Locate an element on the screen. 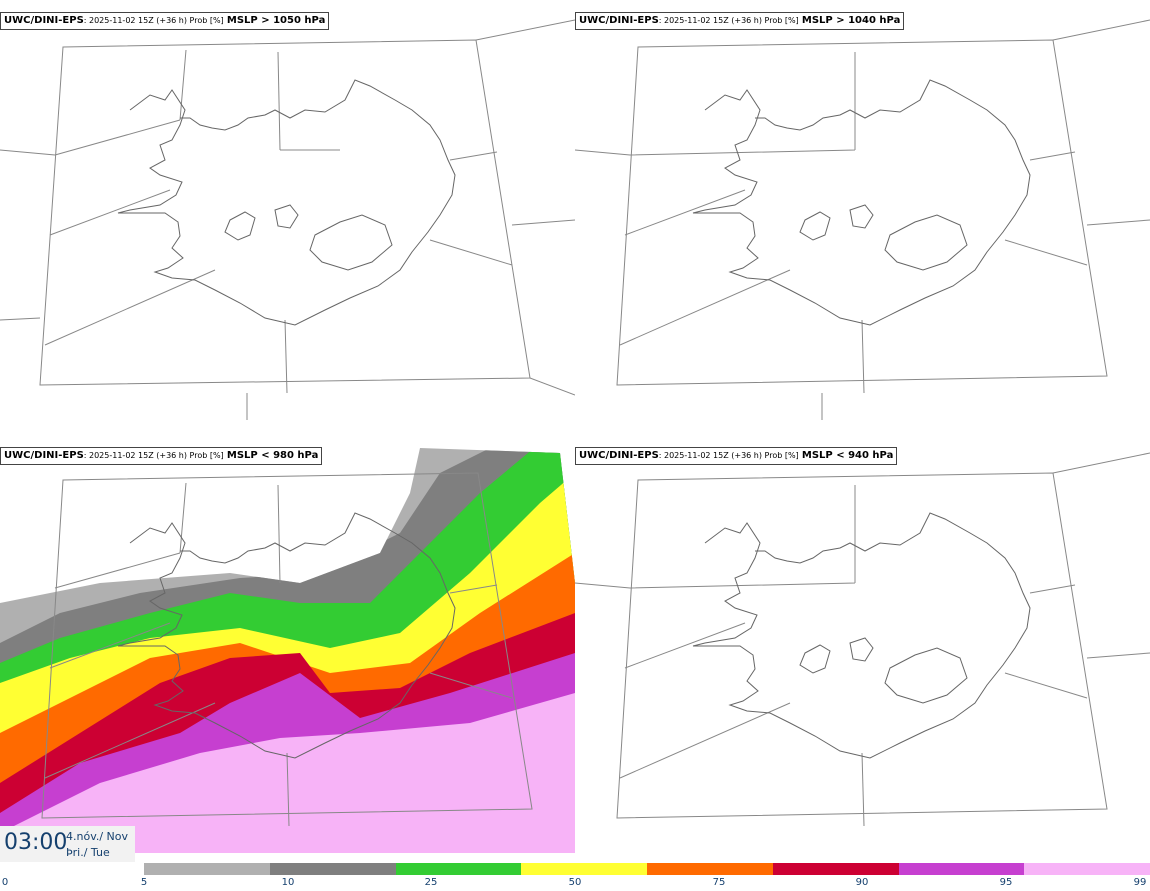 This screenshot has height=891, width=1150. valid-date-line-1: 4.nóv./ Nov is located at coordinates (97, 836).